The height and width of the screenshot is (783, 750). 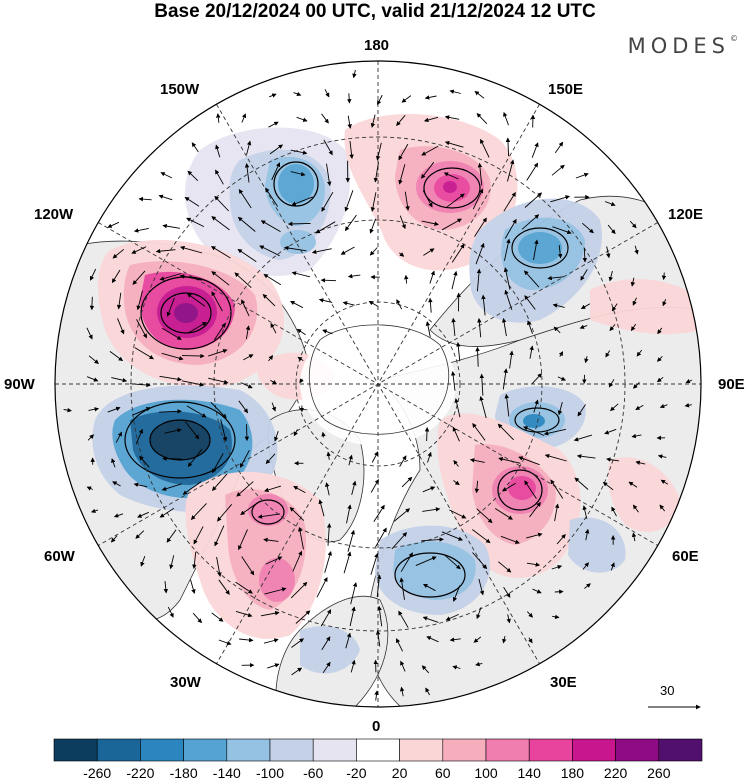 I want to click on anomaly-positive-170e, so click(x=431, y=192).